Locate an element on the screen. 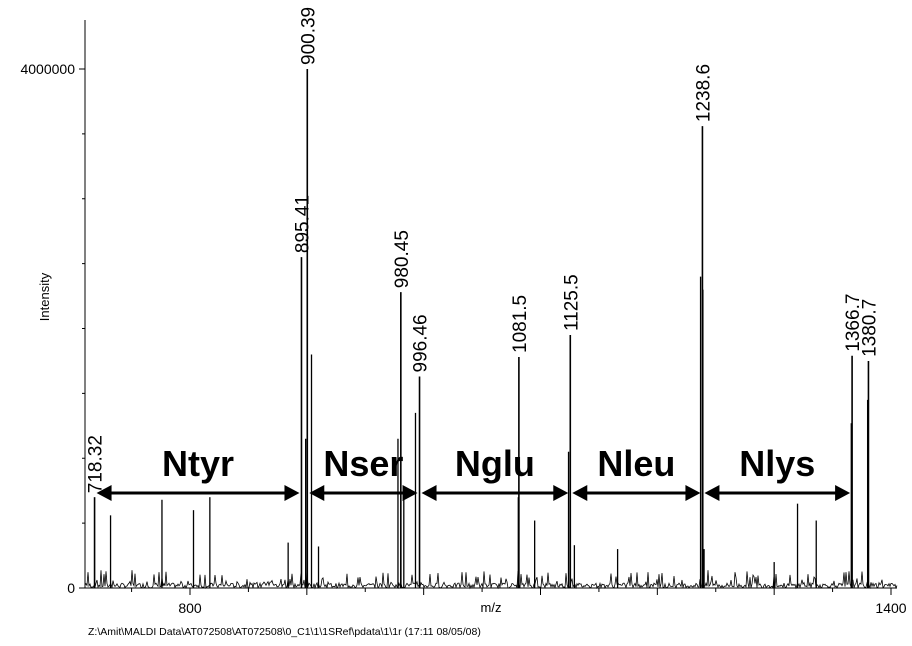 Image resolution: width=912 pixels, height=646 pixels. region-Ntyr: Ntyr is located at coordinates (198, 472).